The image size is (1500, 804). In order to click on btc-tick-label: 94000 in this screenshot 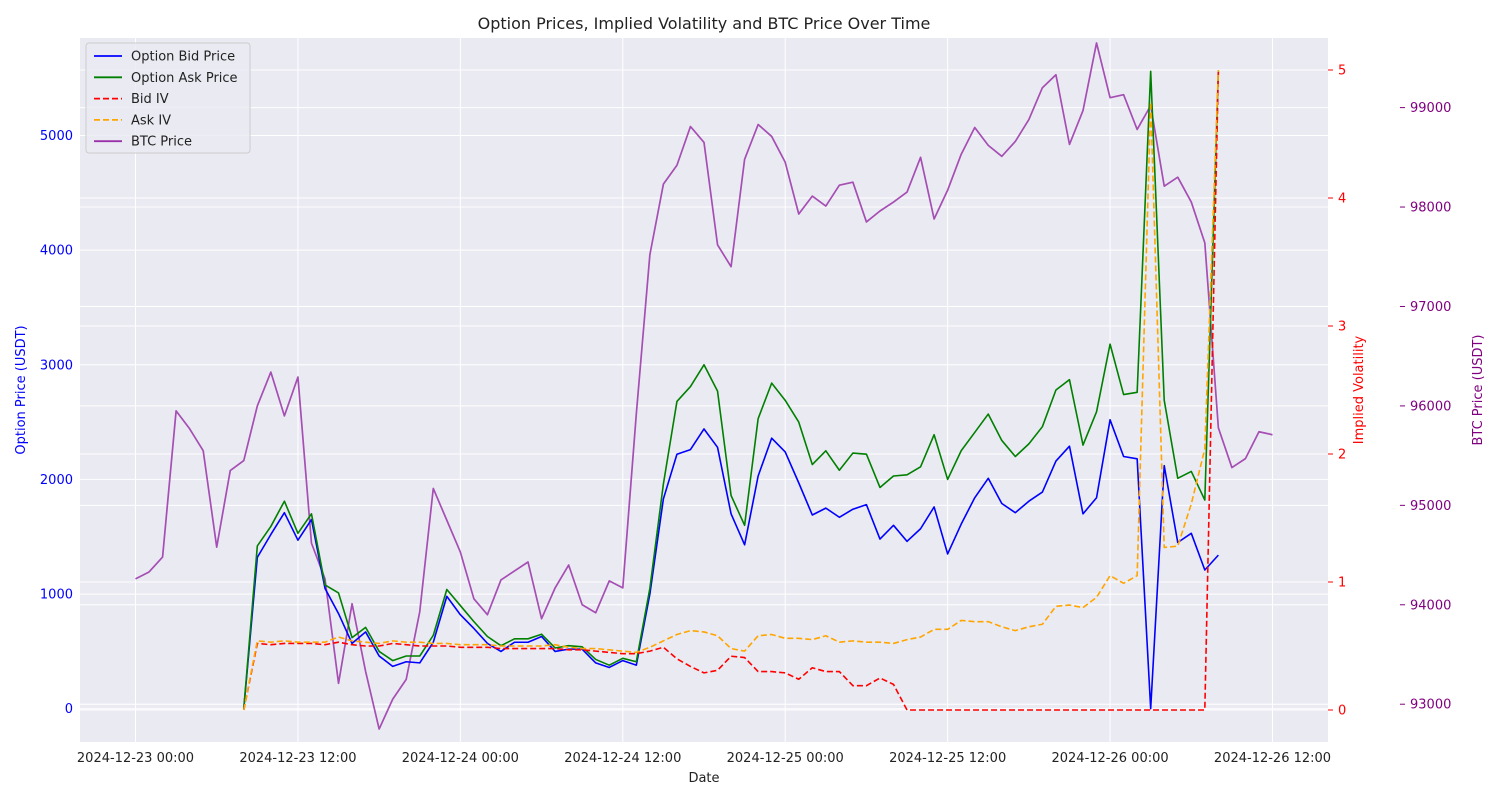, I will do `click(1430, 605)`.